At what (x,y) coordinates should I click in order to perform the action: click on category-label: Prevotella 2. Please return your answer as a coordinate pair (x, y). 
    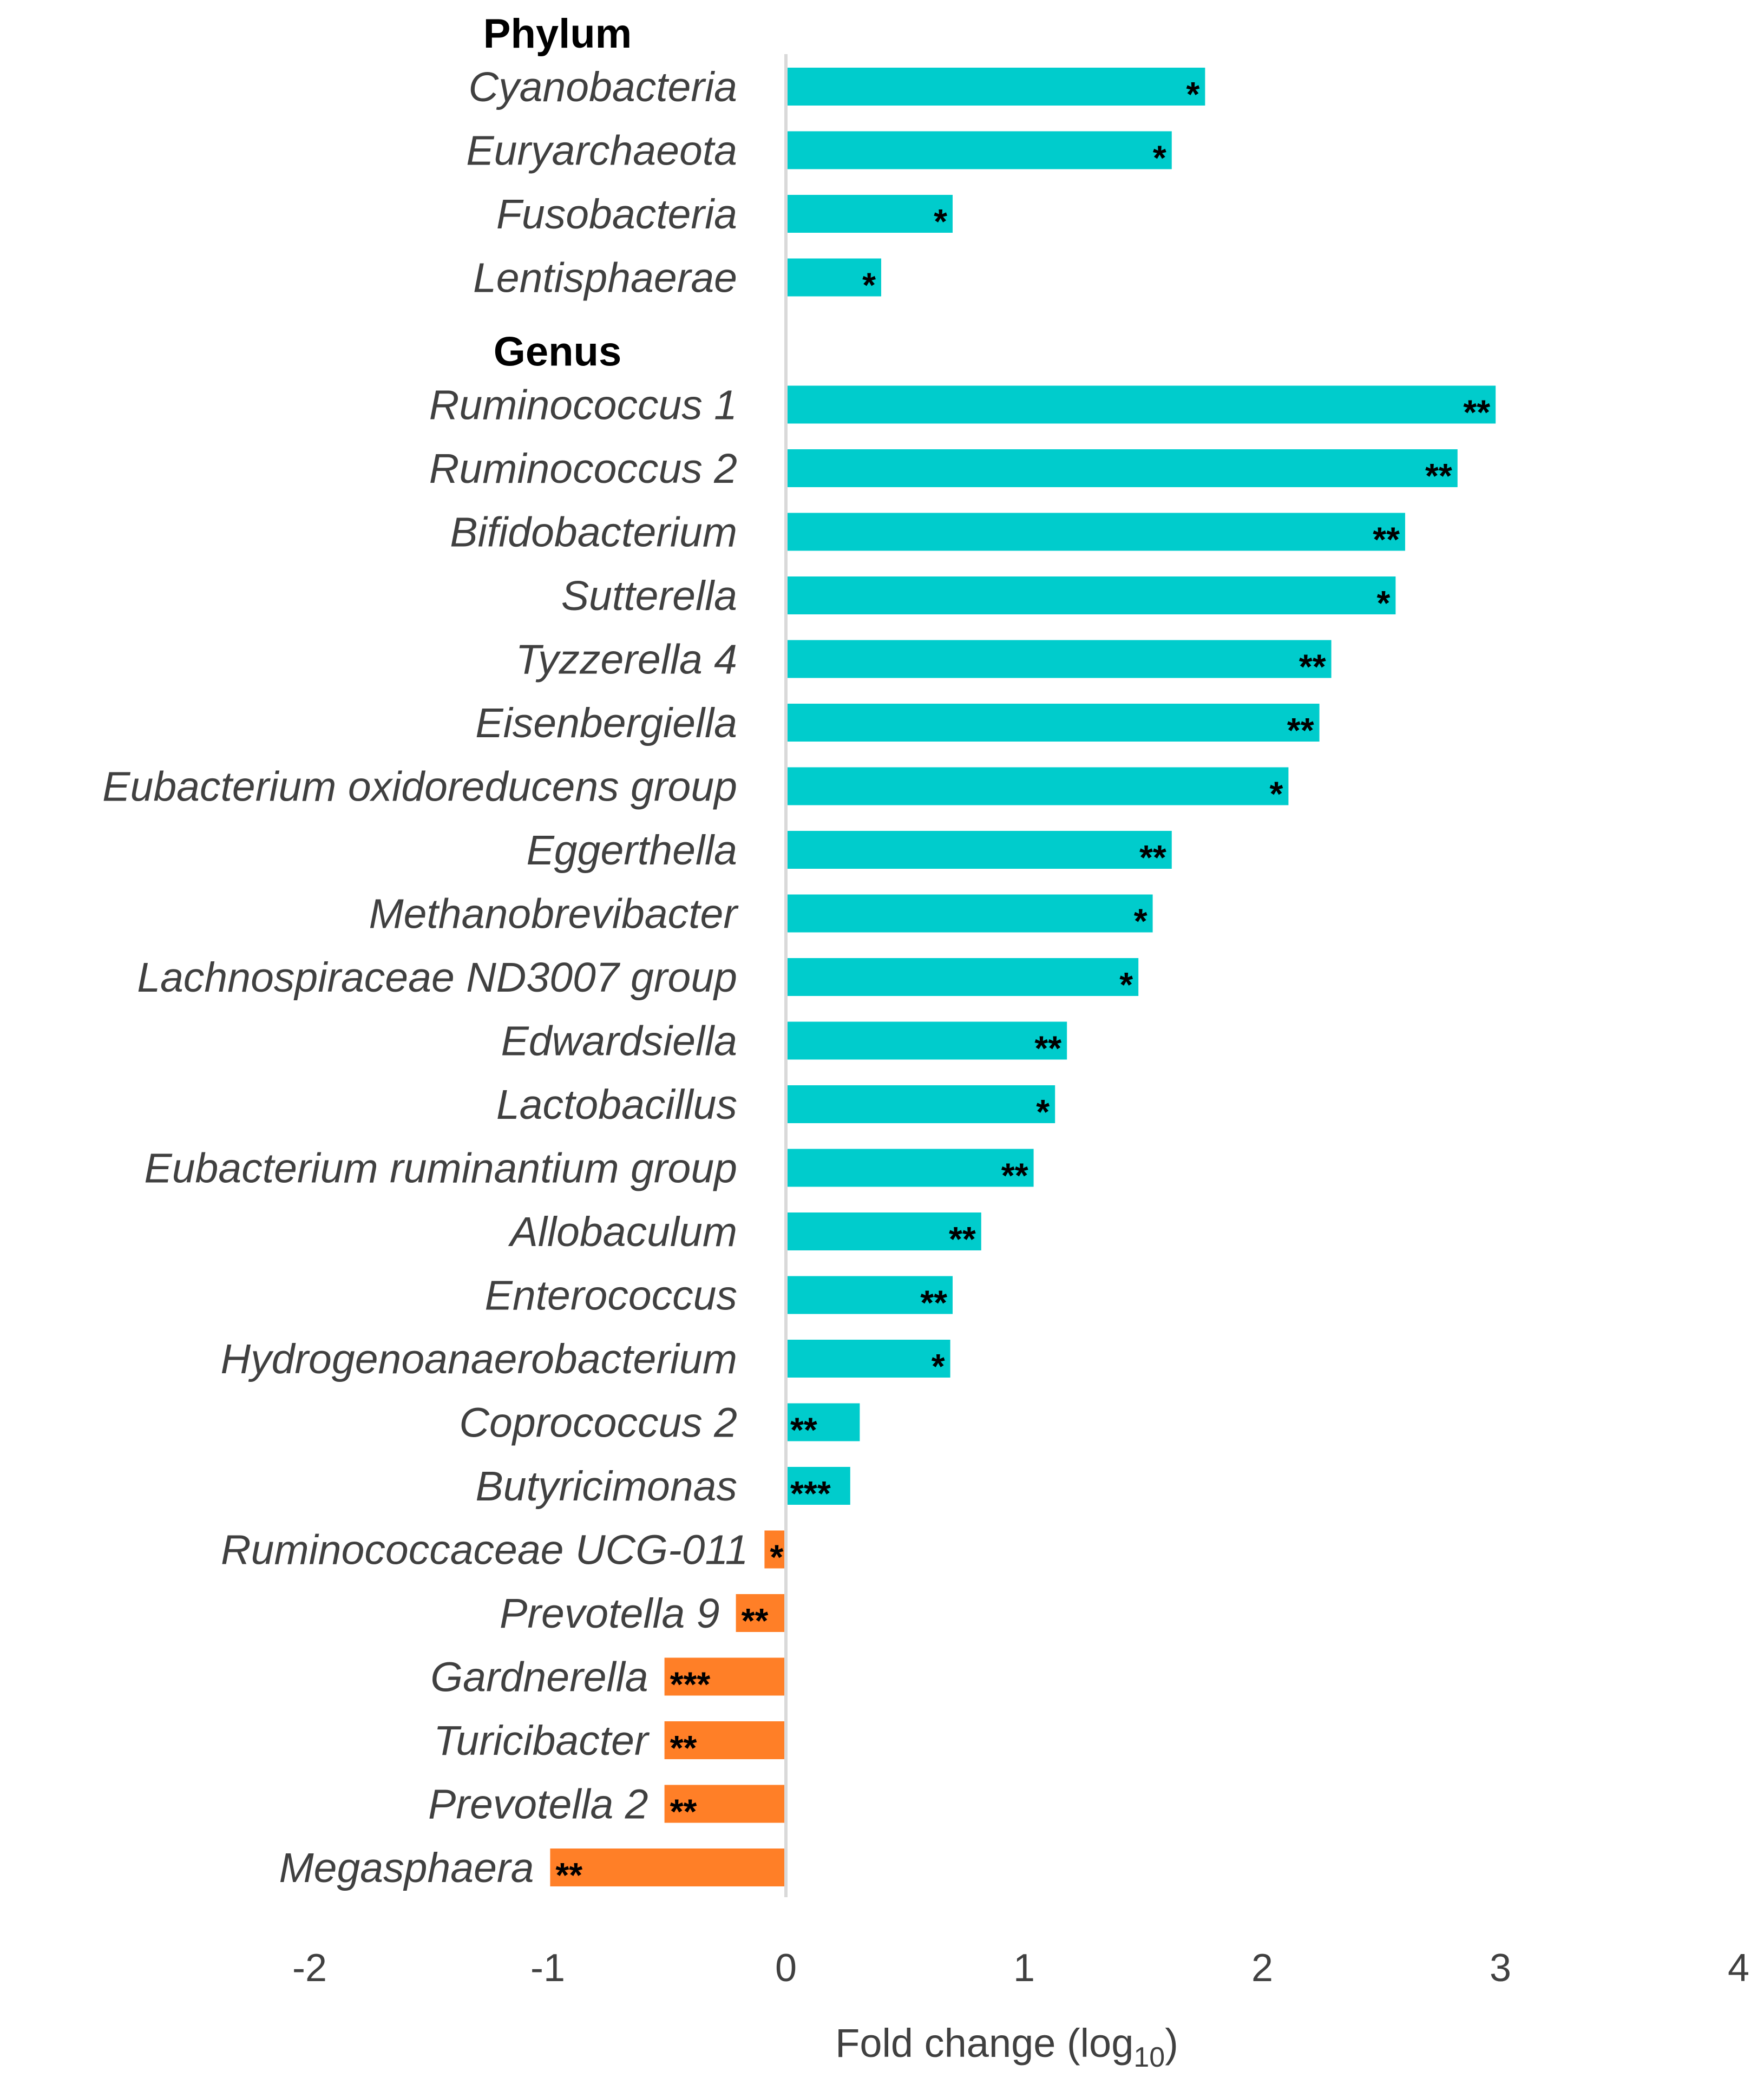
    Looking at the image, I should click on (538, 1804).